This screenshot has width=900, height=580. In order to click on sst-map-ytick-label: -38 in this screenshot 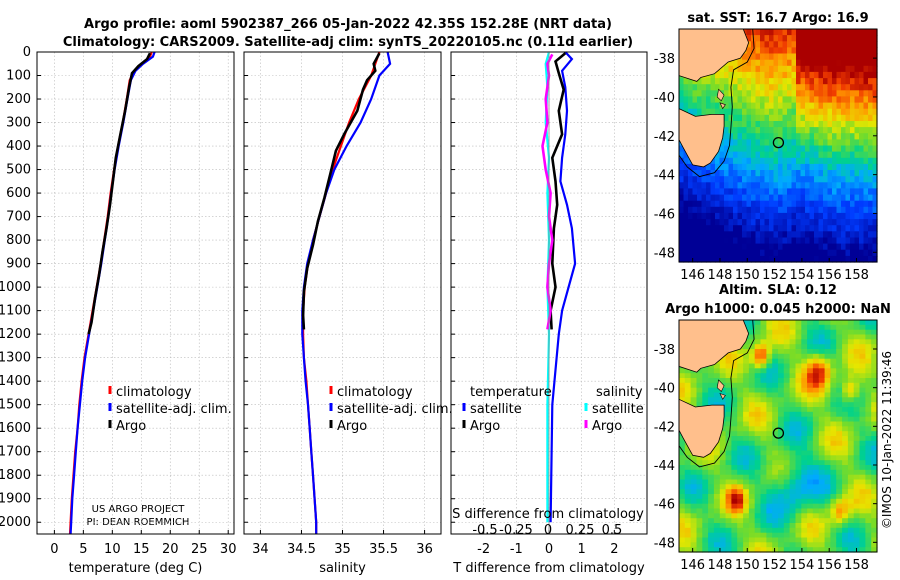, I will do `click(664, 59)`.